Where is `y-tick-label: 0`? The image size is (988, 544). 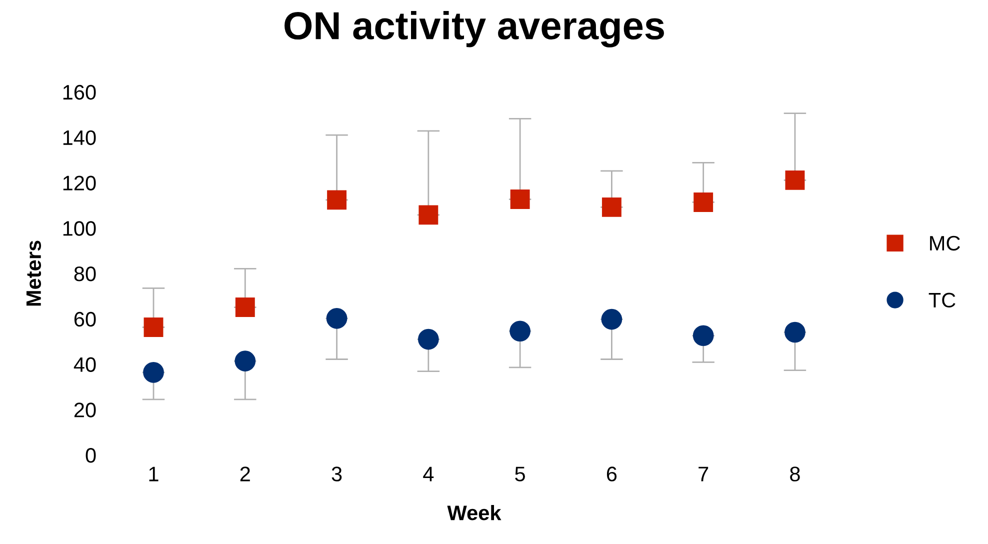 y-tick-label: 0 is located at coordinates (91, 455).